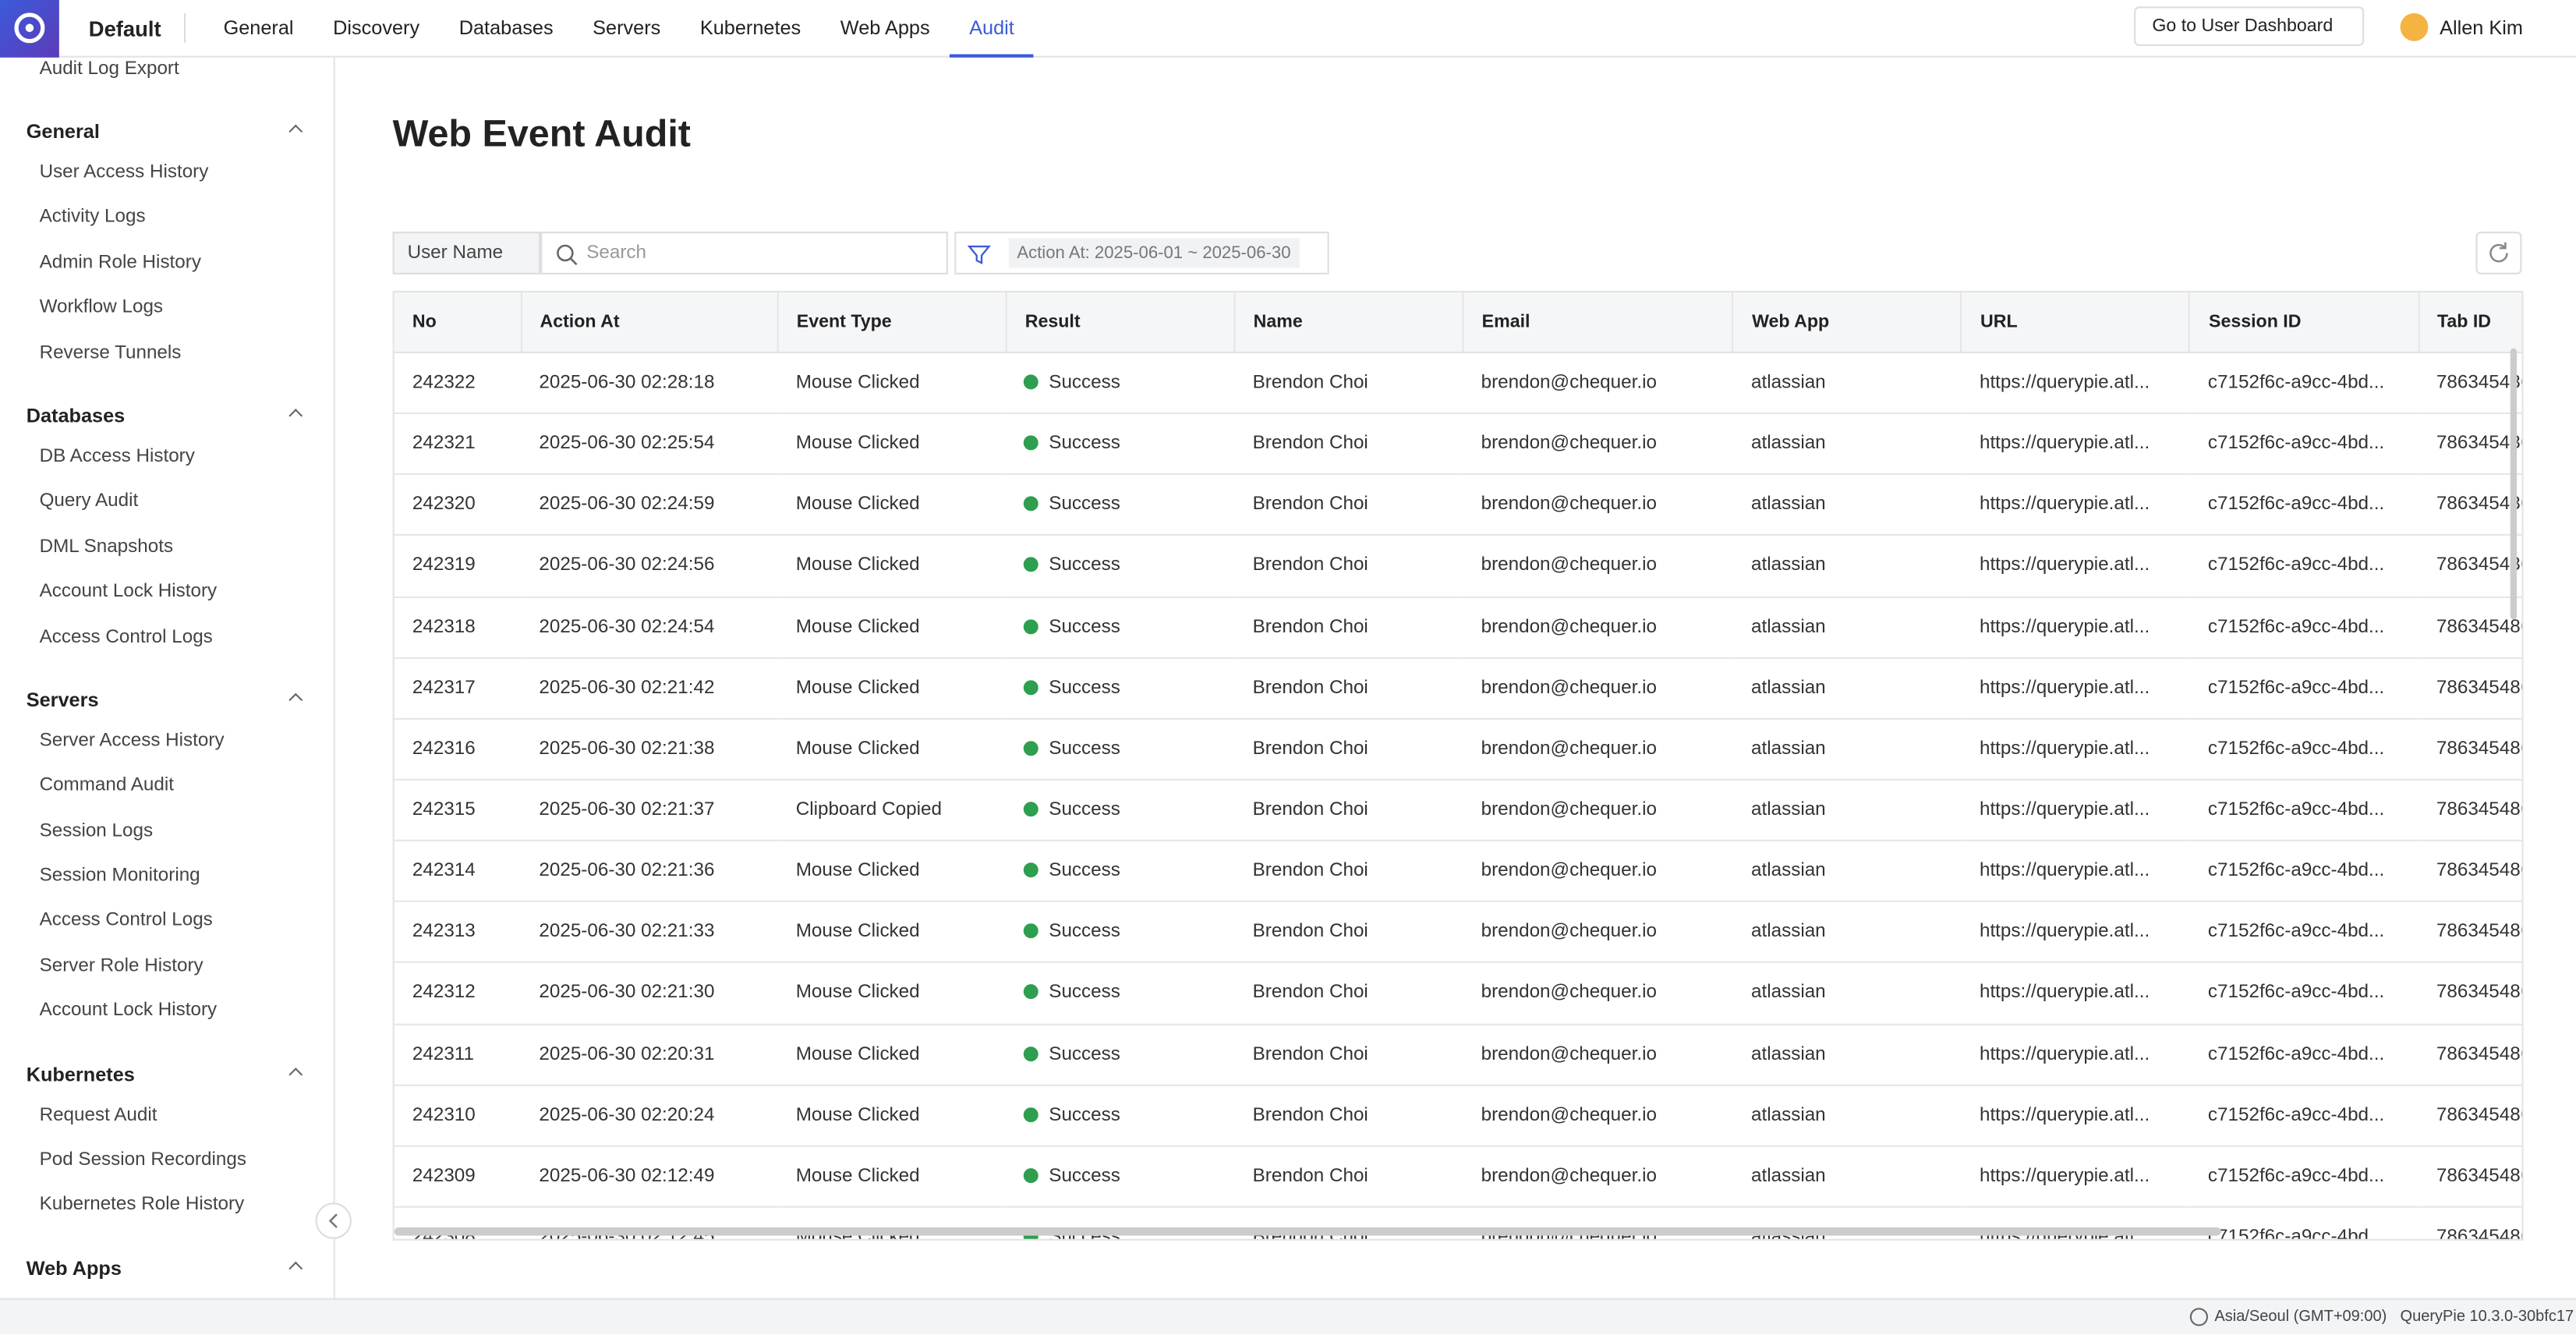 The image size is (2576, 1335). What do you see at coordinates (167, 76) in the screenshot?
I see `sidebar-item: Audit Log Export` at bounding box center [167, 76].